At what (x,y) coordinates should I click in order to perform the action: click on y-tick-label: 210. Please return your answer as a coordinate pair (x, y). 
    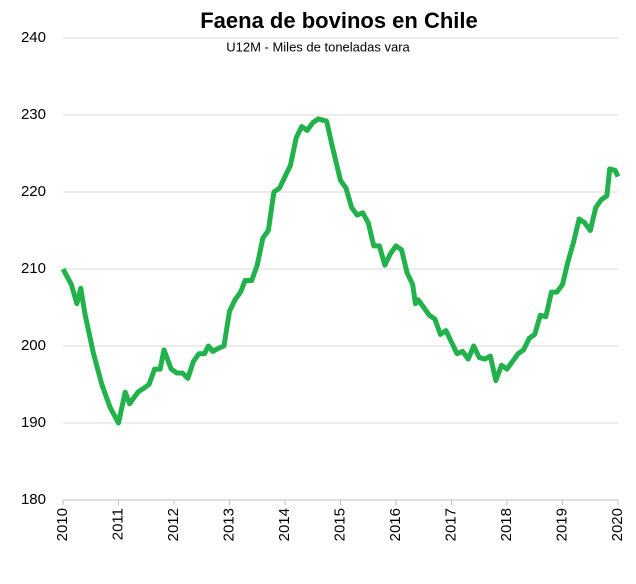
    Looking at the image, I should click on (33, 268).